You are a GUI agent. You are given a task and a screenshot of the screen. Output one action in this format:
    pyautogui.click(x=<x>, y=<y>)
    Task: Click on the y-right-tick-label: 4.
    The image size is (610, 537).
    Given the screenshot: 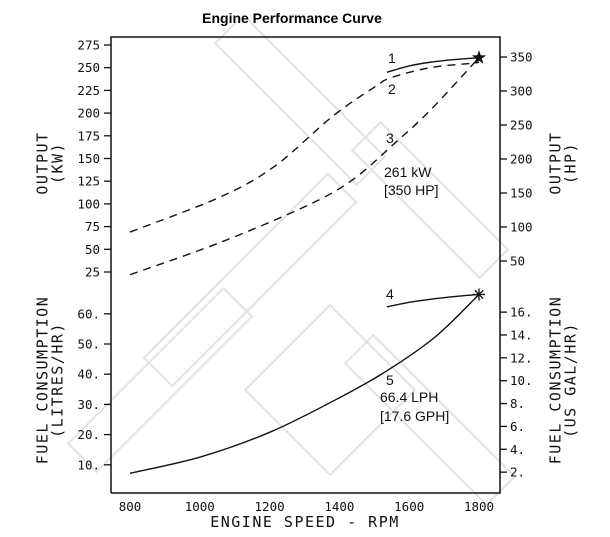 What is the action you would take?
    pyautogui.click(x=517, y=449)
    